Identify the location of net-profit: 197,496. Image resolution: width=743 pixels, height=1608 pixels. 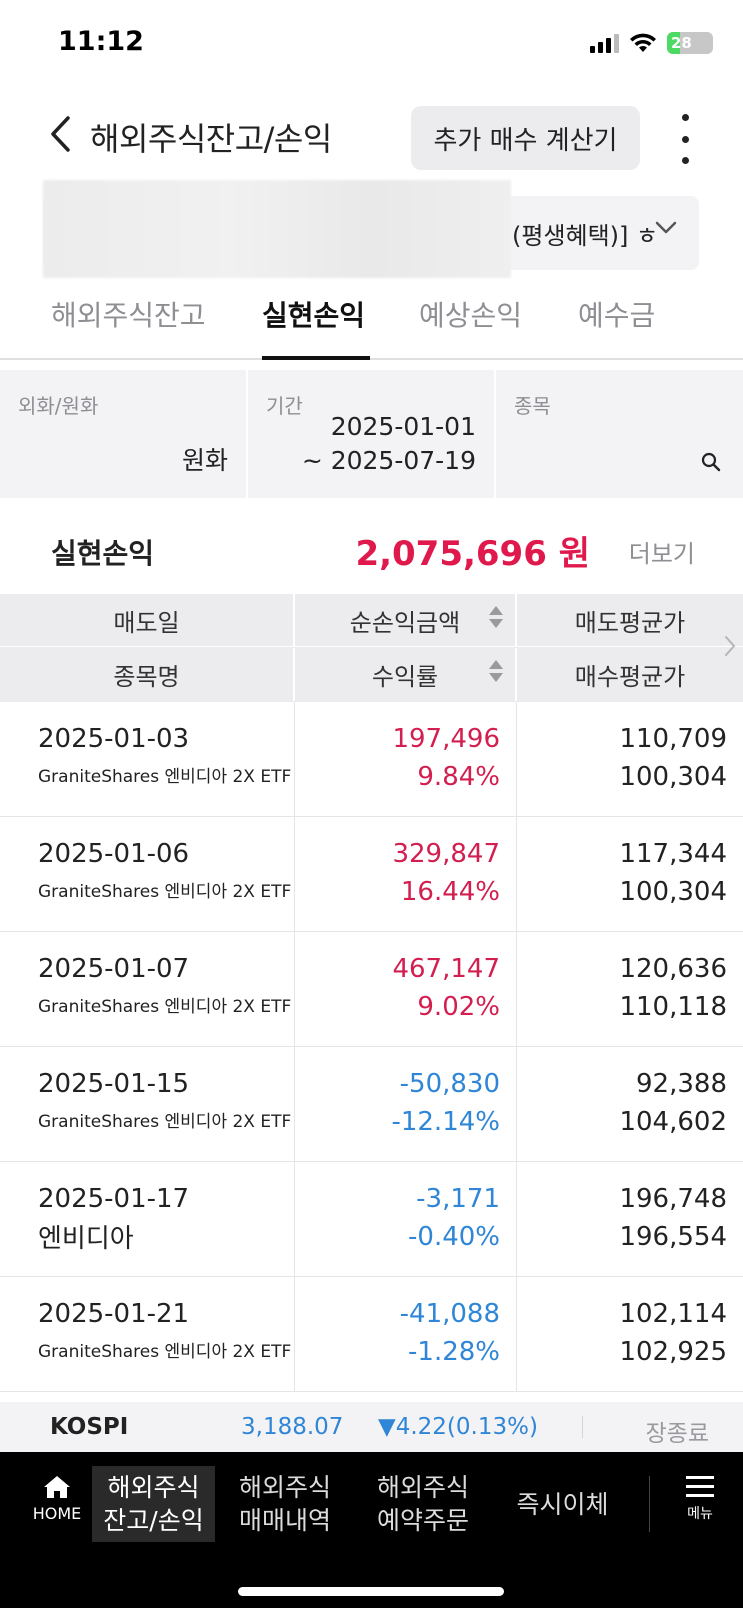
(446, 739).